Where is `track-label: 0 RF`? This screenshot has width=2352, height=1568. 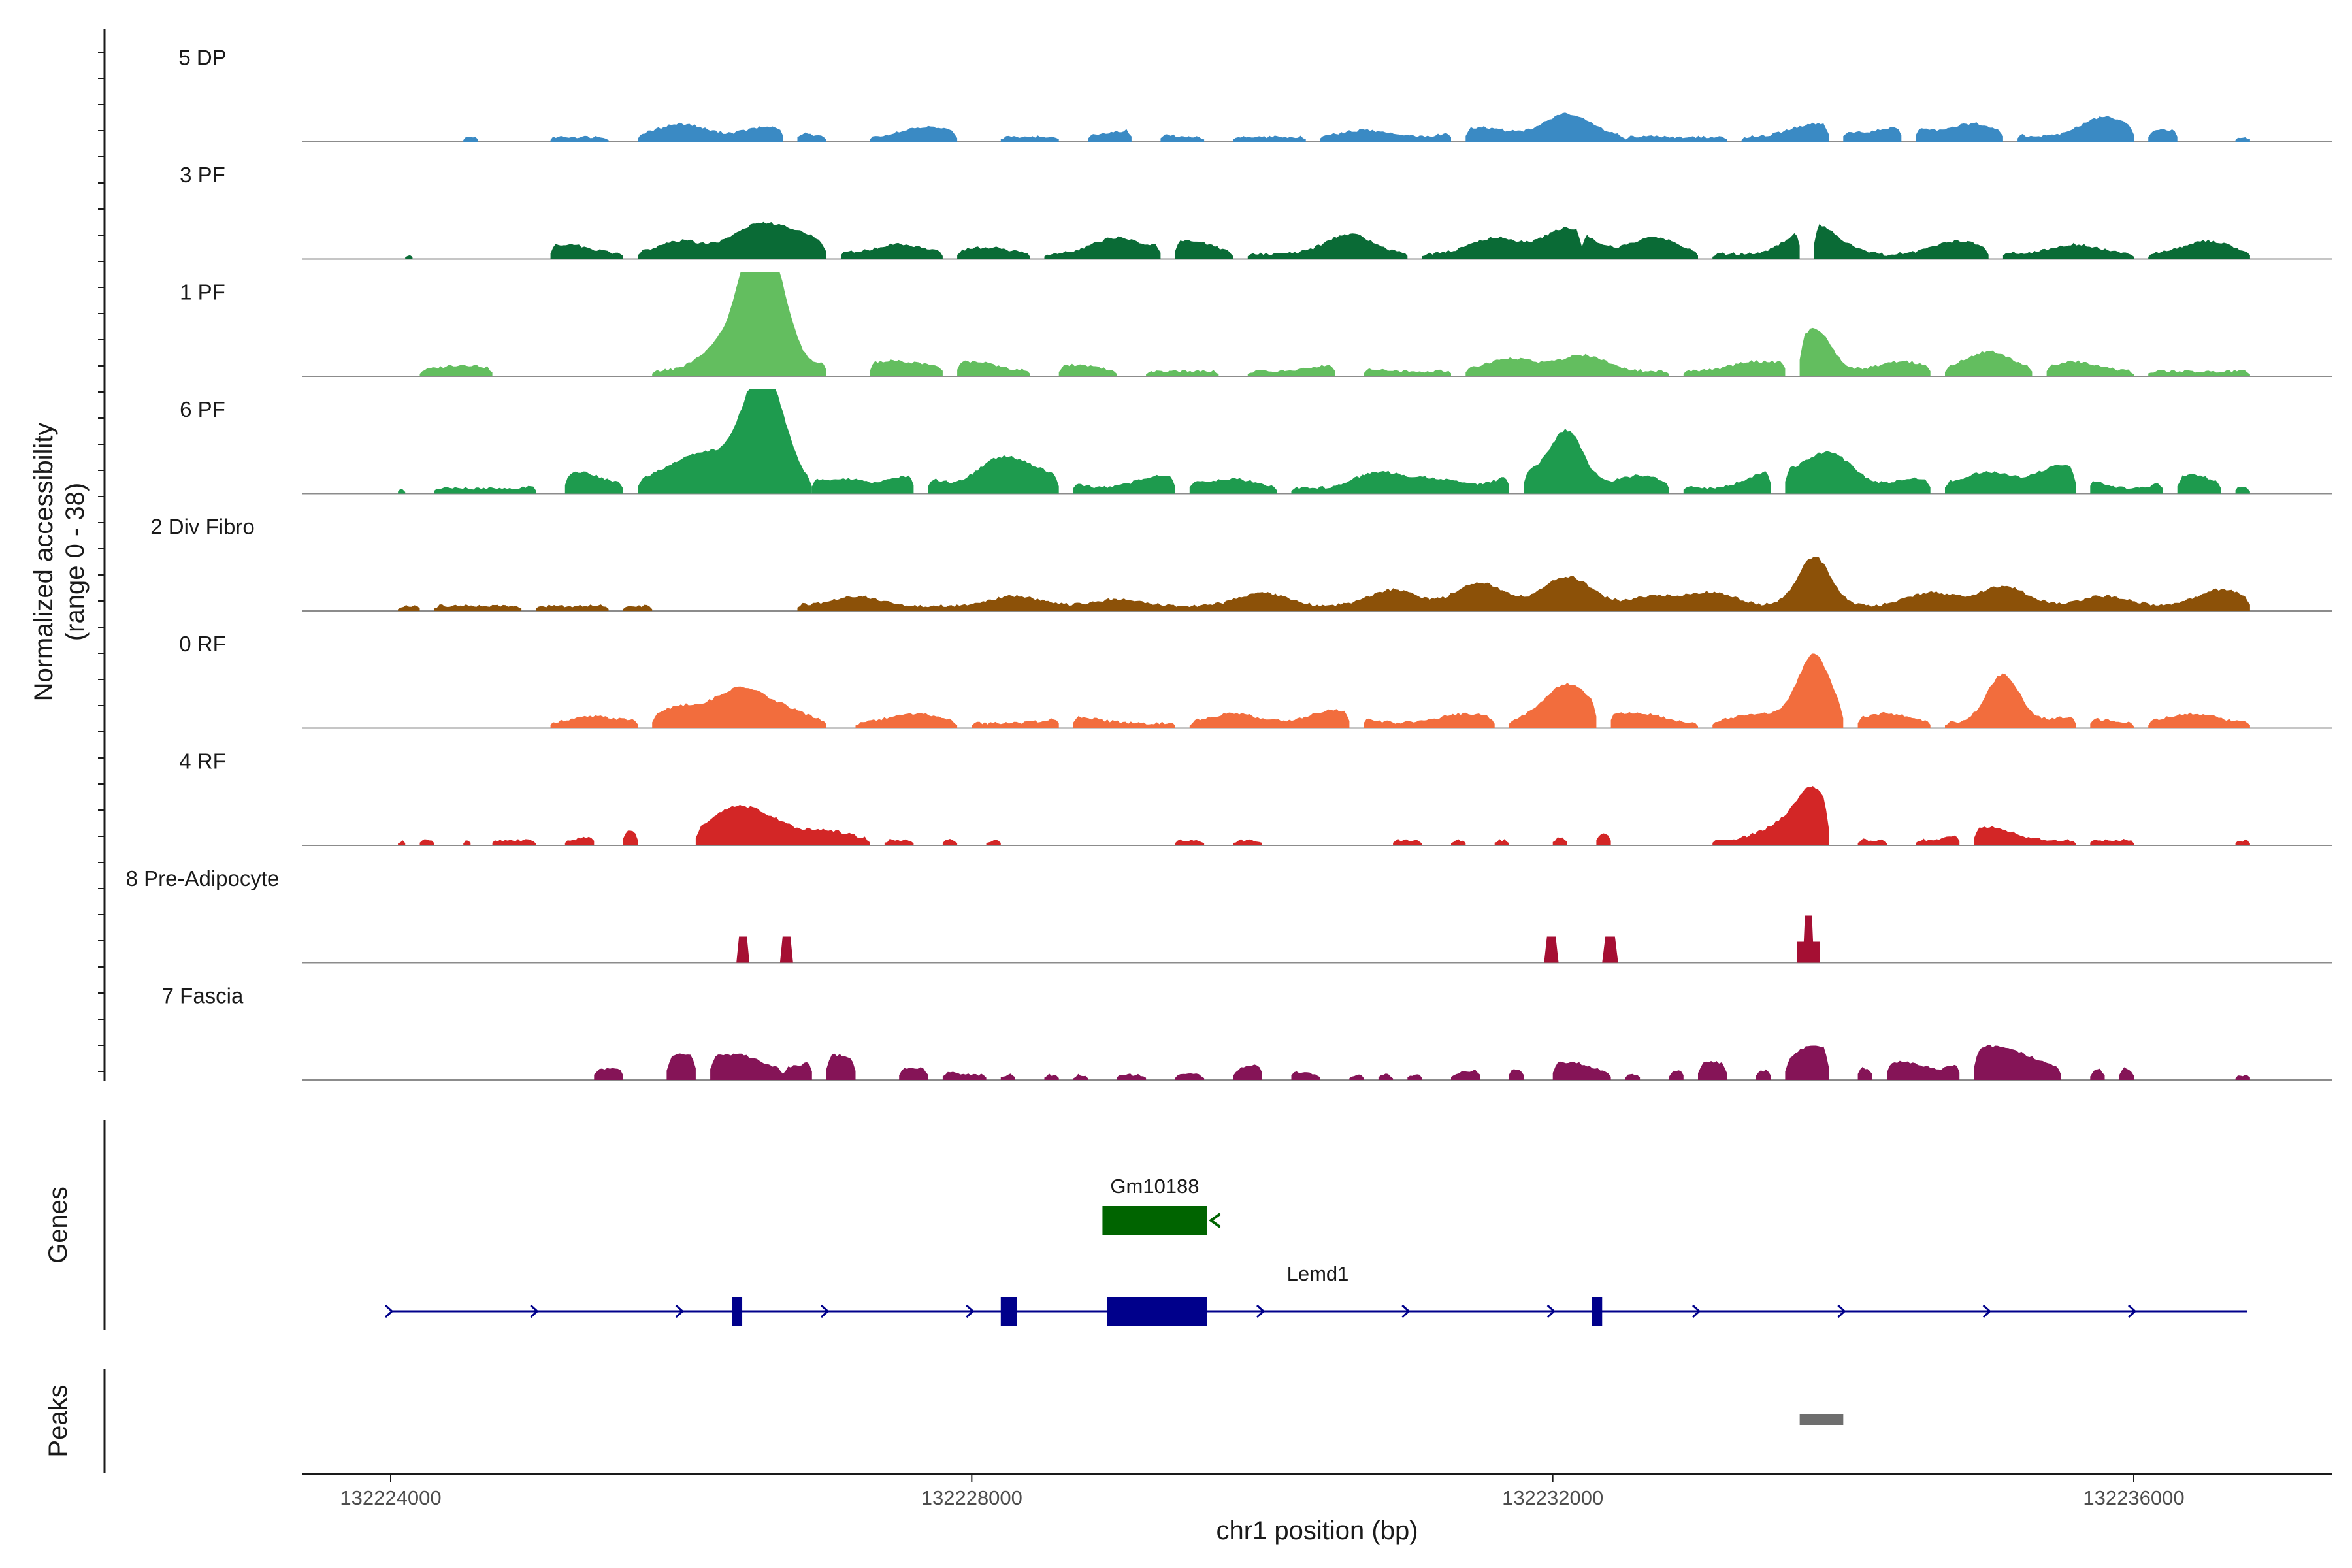
track-label: 0 RF is located at coordinates (202, 644).